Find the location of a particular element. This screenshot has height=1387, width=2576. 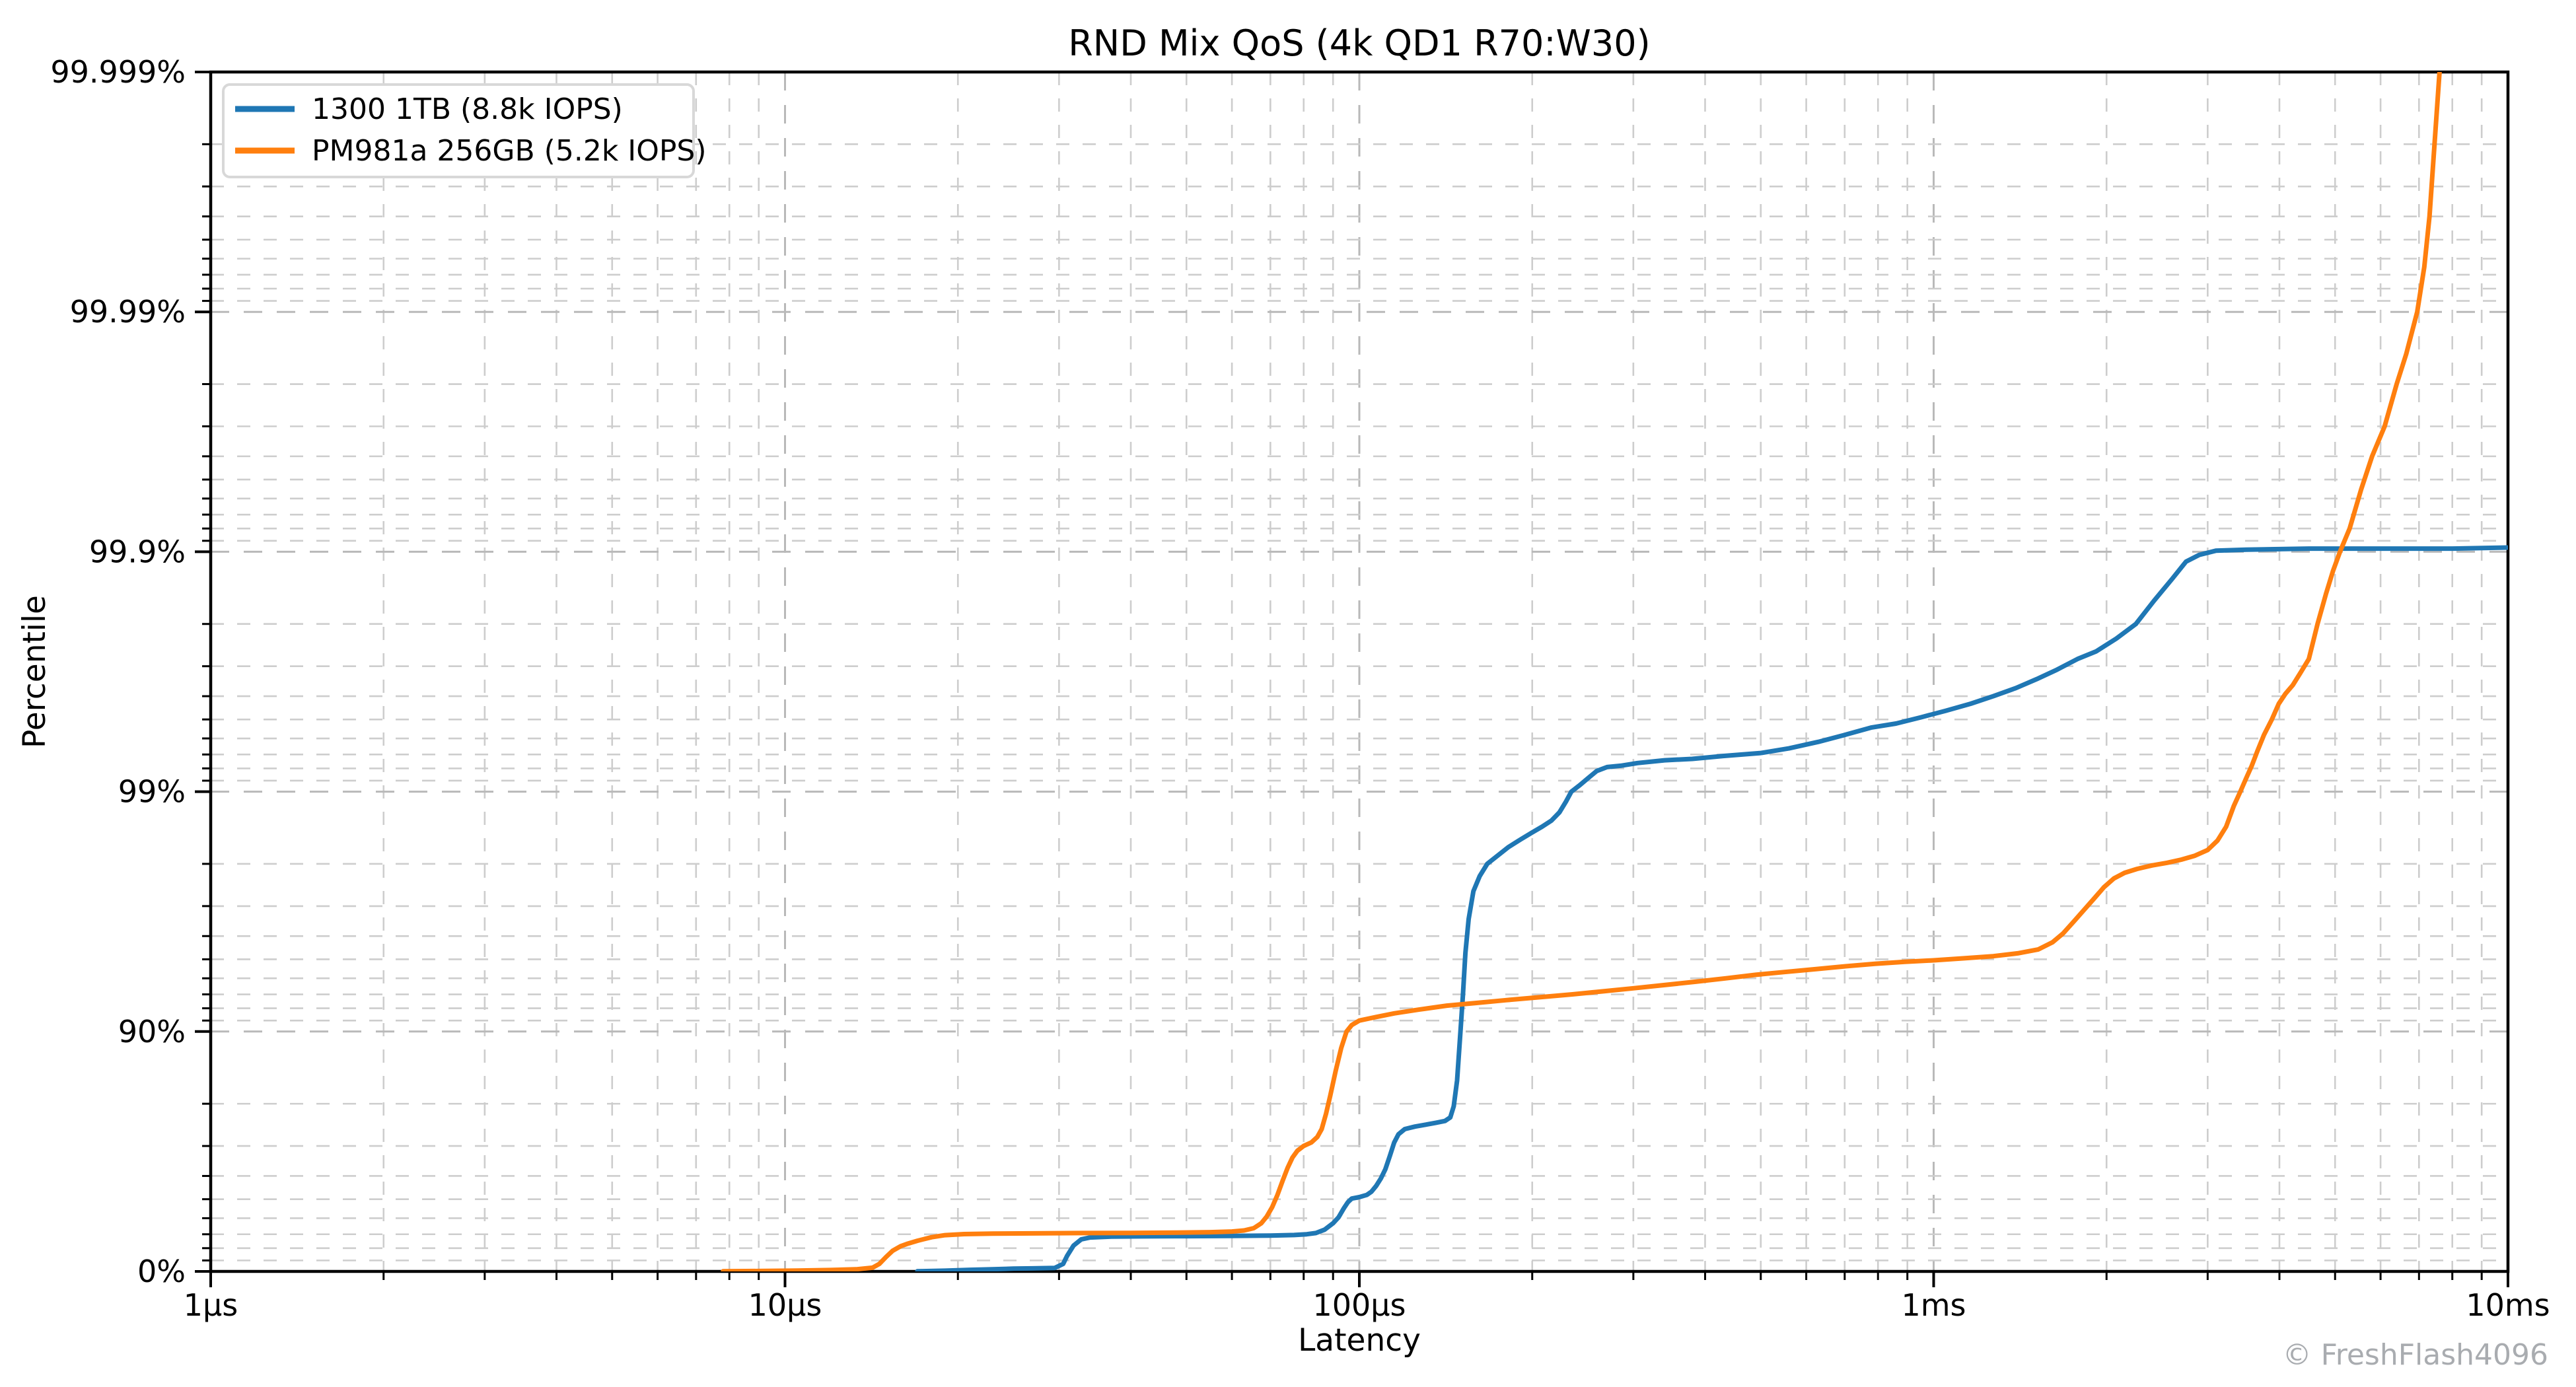

legend-box is located at coordinates (458, 130).